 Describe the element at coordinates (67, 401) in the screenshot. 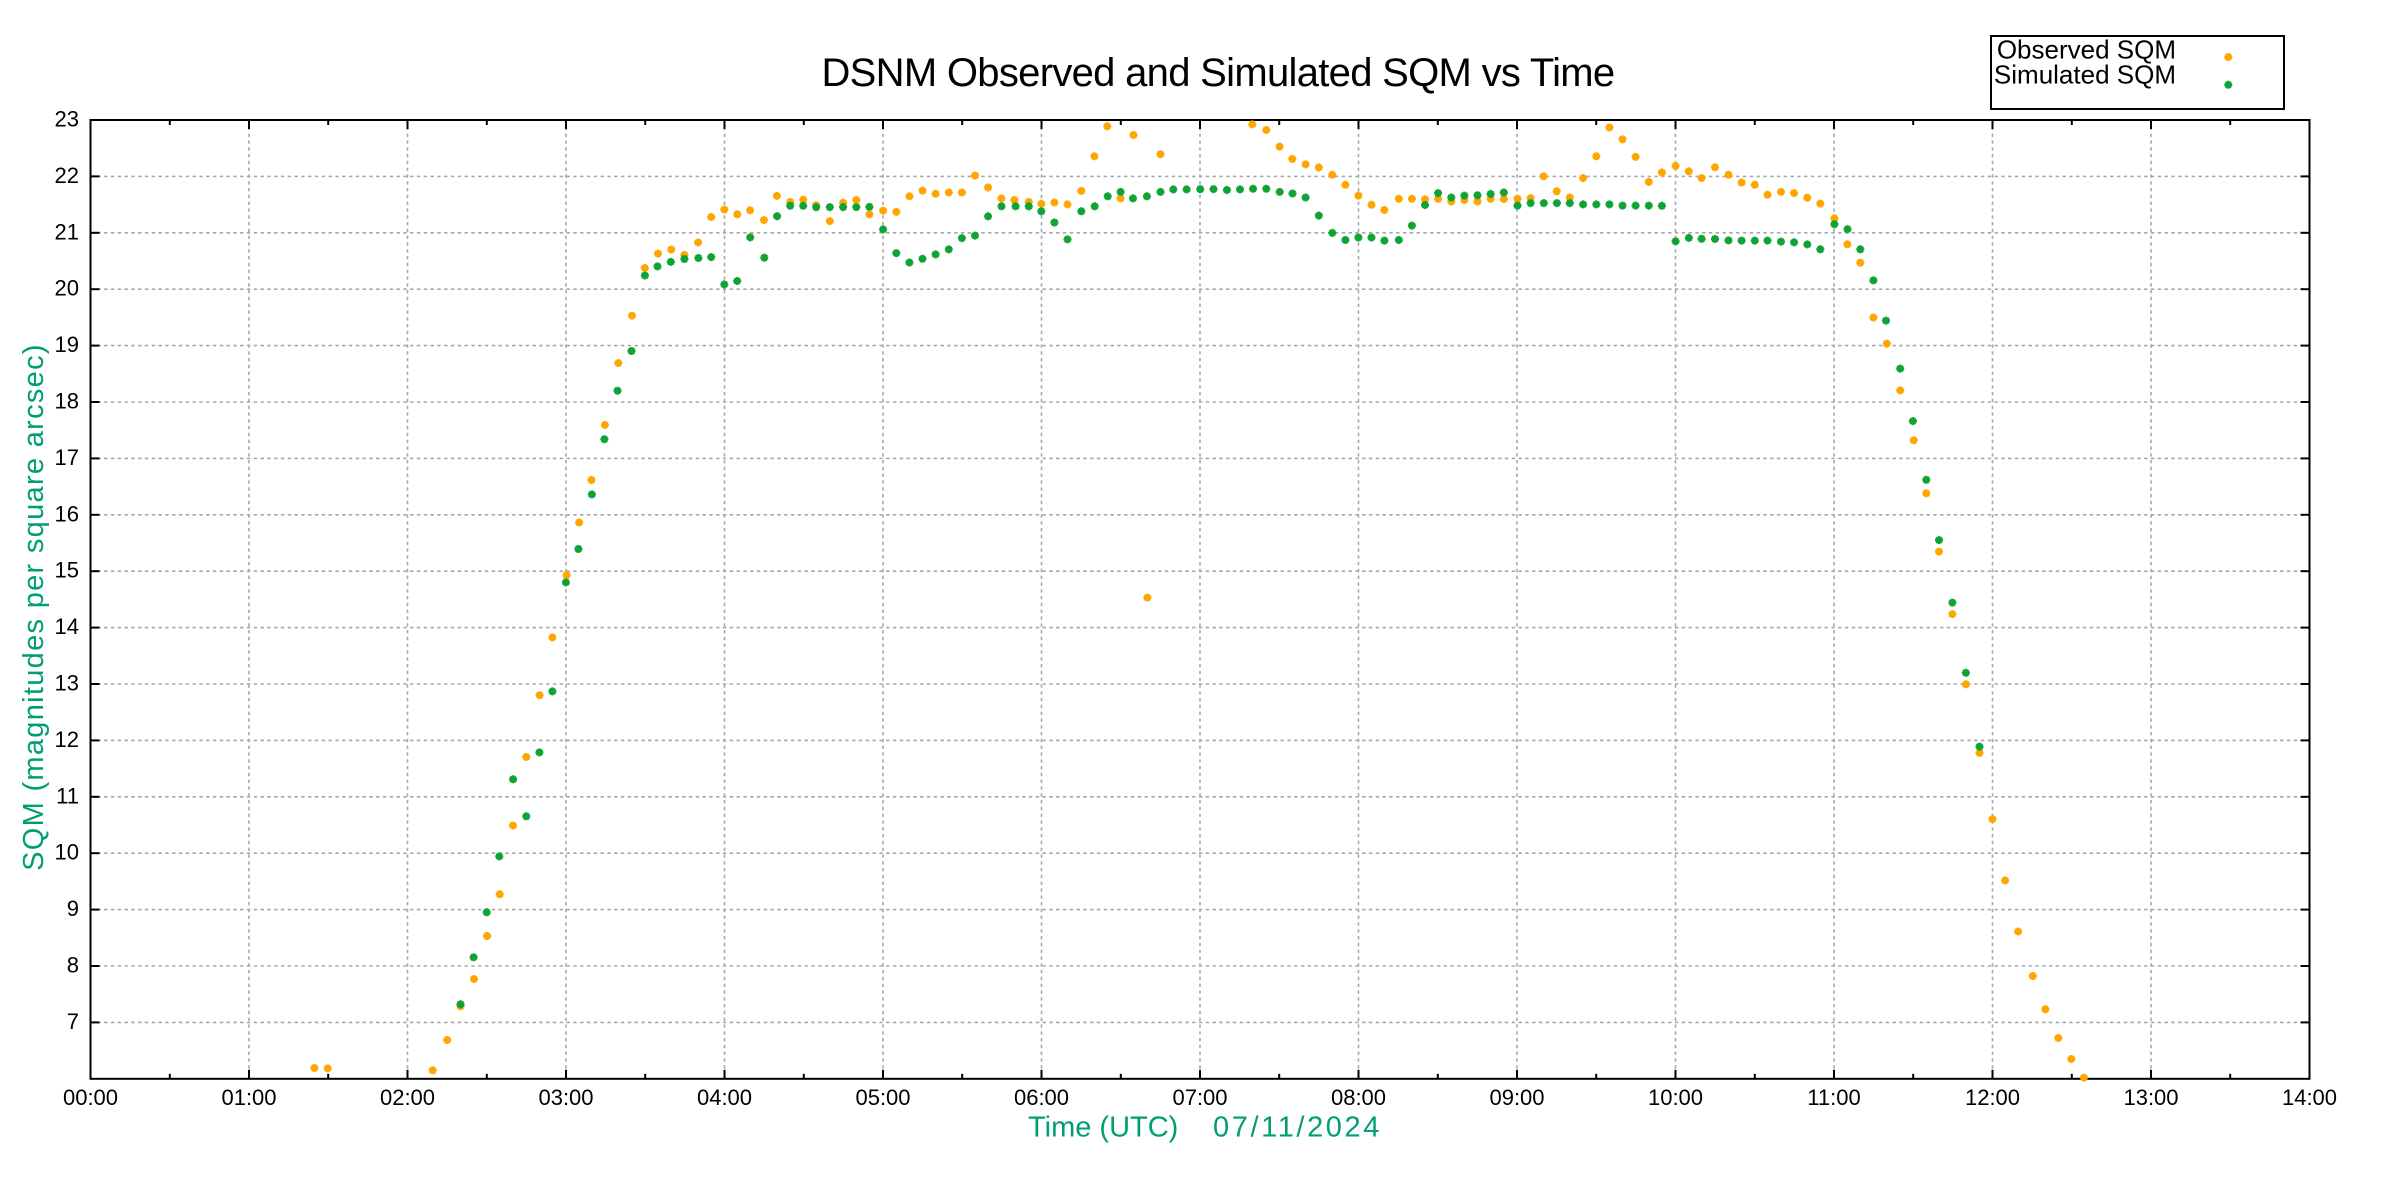

I see `svg-text: 18` at that location.